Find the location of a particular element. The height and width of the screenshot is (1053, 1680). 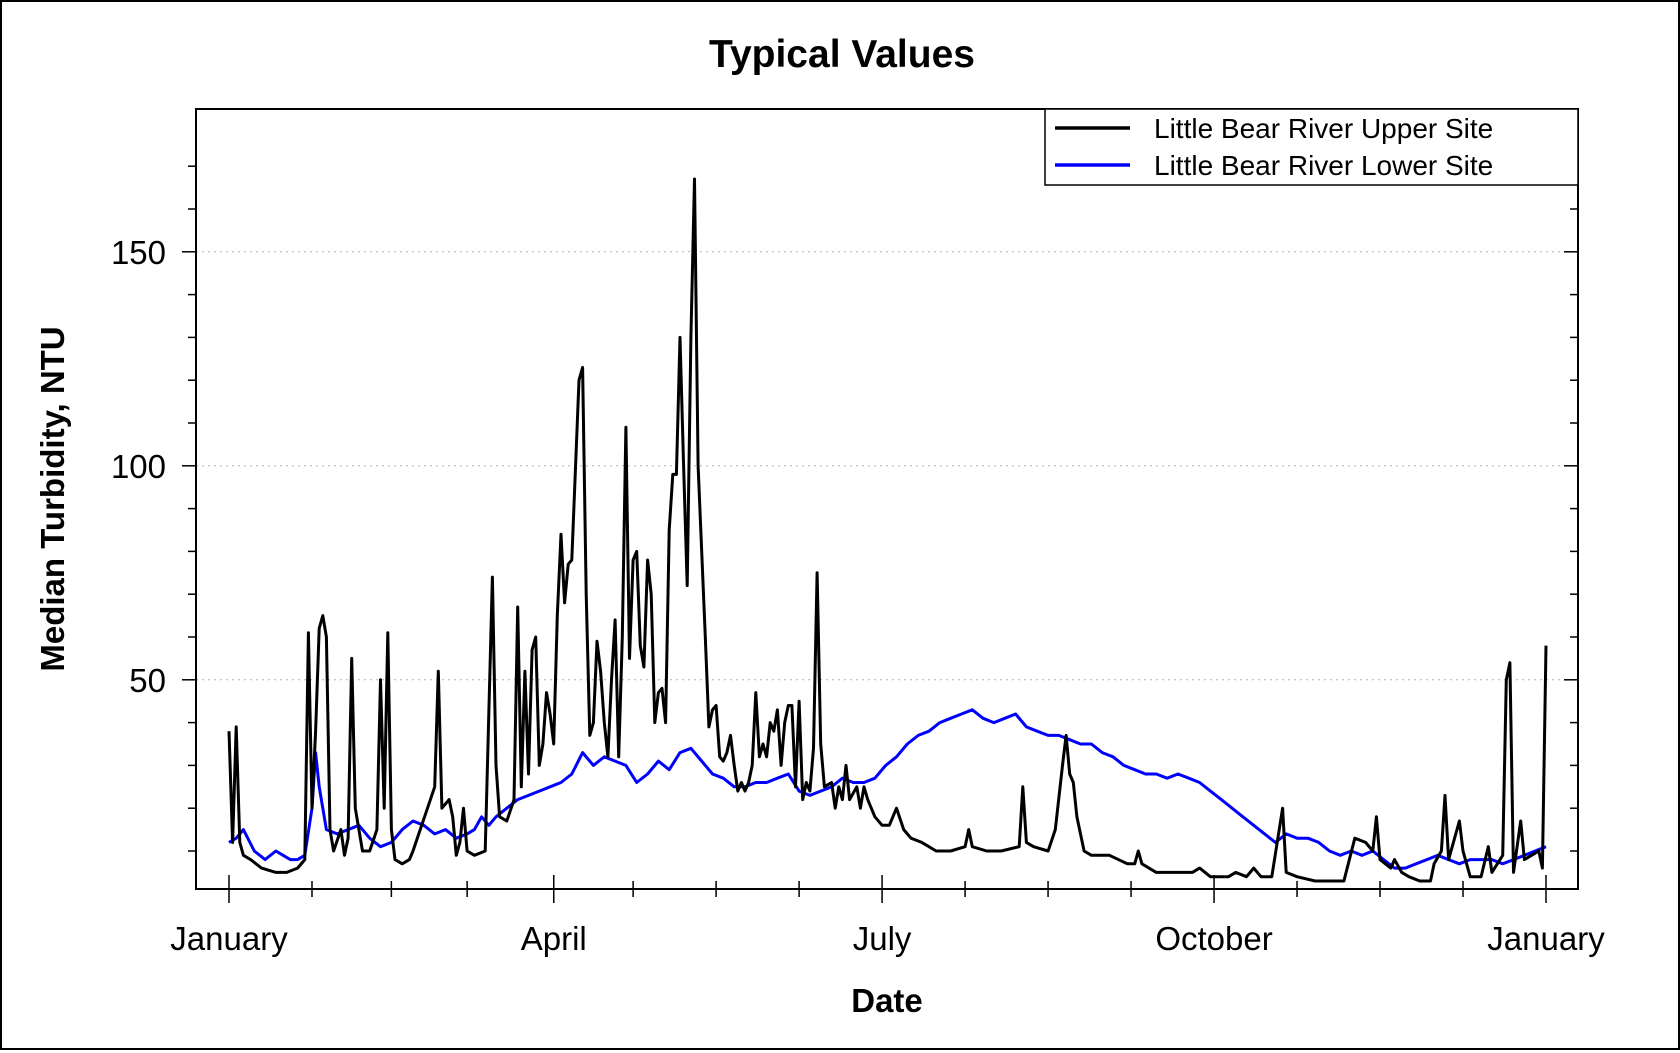

series-line-lower-site is located at coordinates (887, 789).